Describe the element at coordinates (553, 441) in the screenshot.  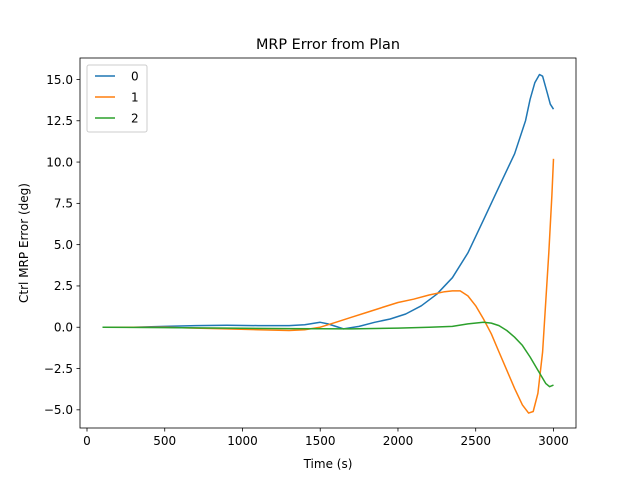
I see `x-tick-label: 3000` at that location.